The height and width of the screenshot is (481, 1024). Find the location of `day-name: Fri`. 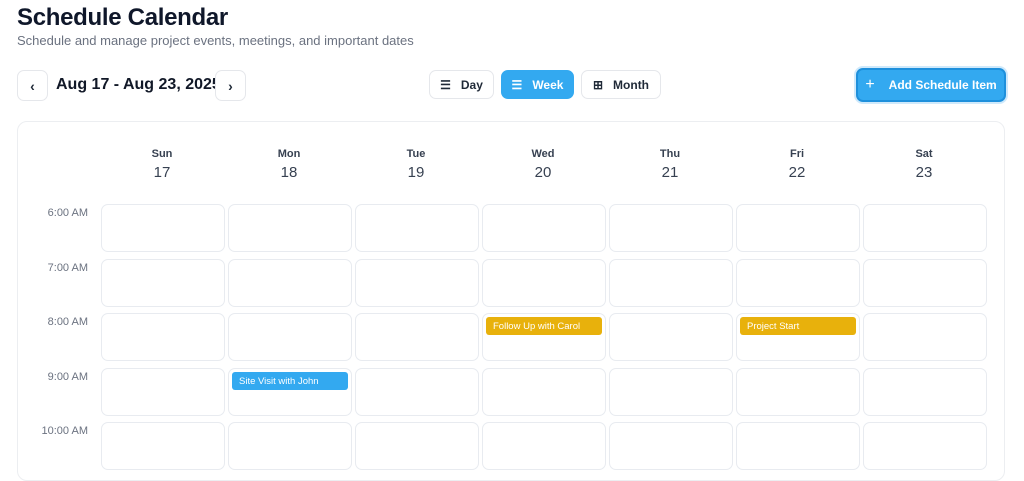

day-name: Fri is located at coordinates (797, 154).